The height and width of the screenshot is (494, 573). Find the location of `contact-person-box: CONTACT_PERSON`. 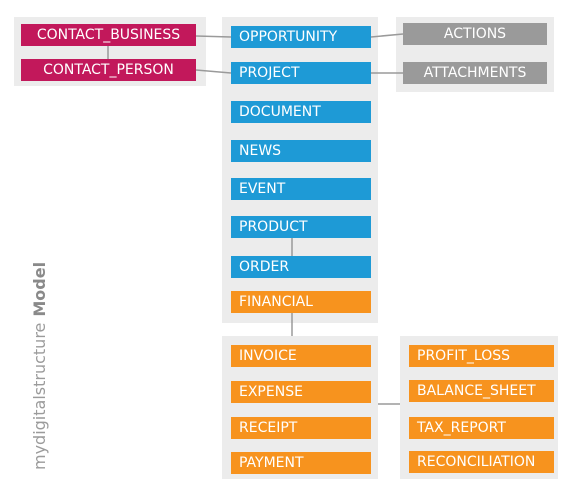

contact-person-box: CONTACT_PERSON is located at coordinates (108, 70).